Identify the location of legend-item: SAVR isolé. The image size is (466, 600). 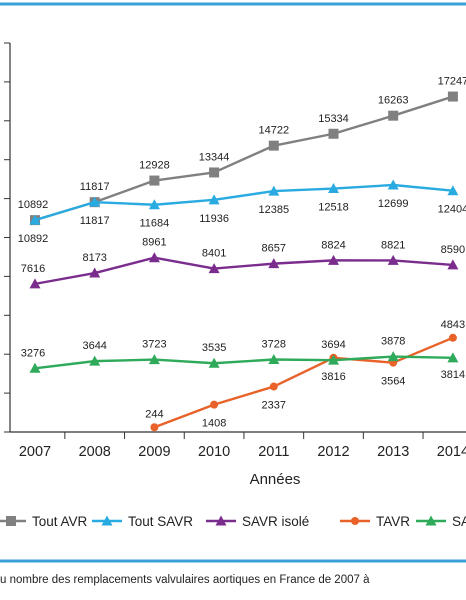
(257, 521).